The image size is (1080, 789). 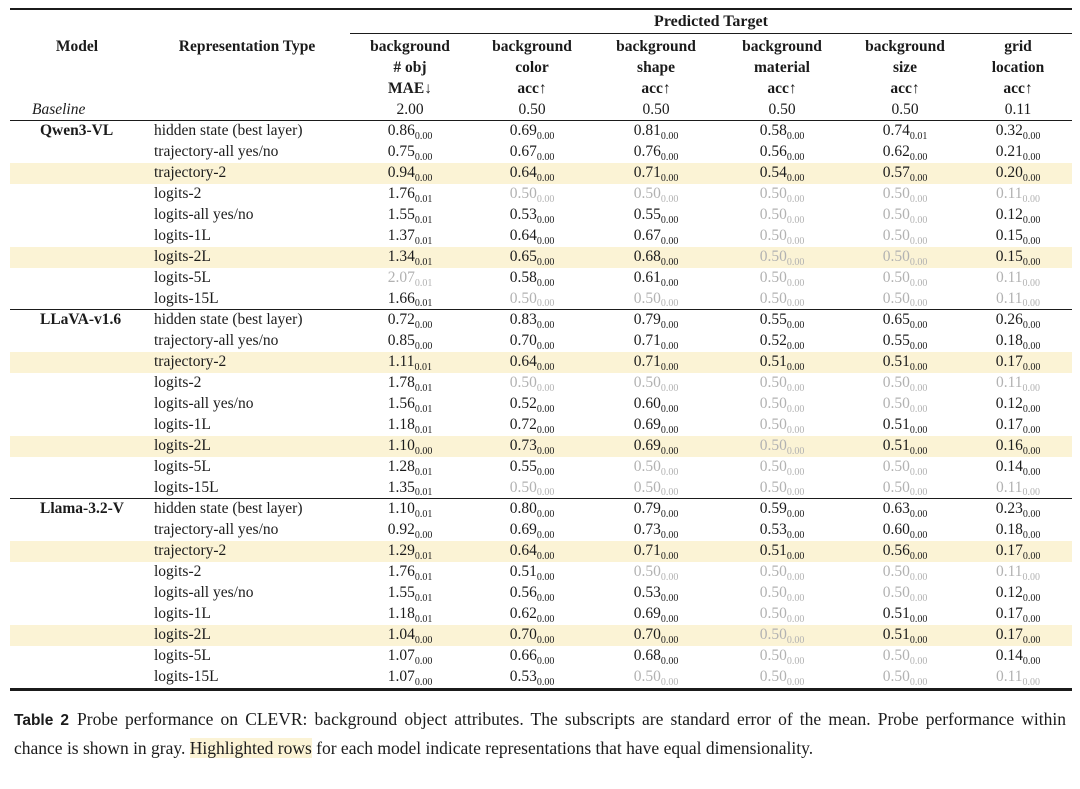 What do you see at coordinates (711, 22) in the screenshot?
I see `predicted-target-header: Predicted Target` at bounding box center [711, 22].